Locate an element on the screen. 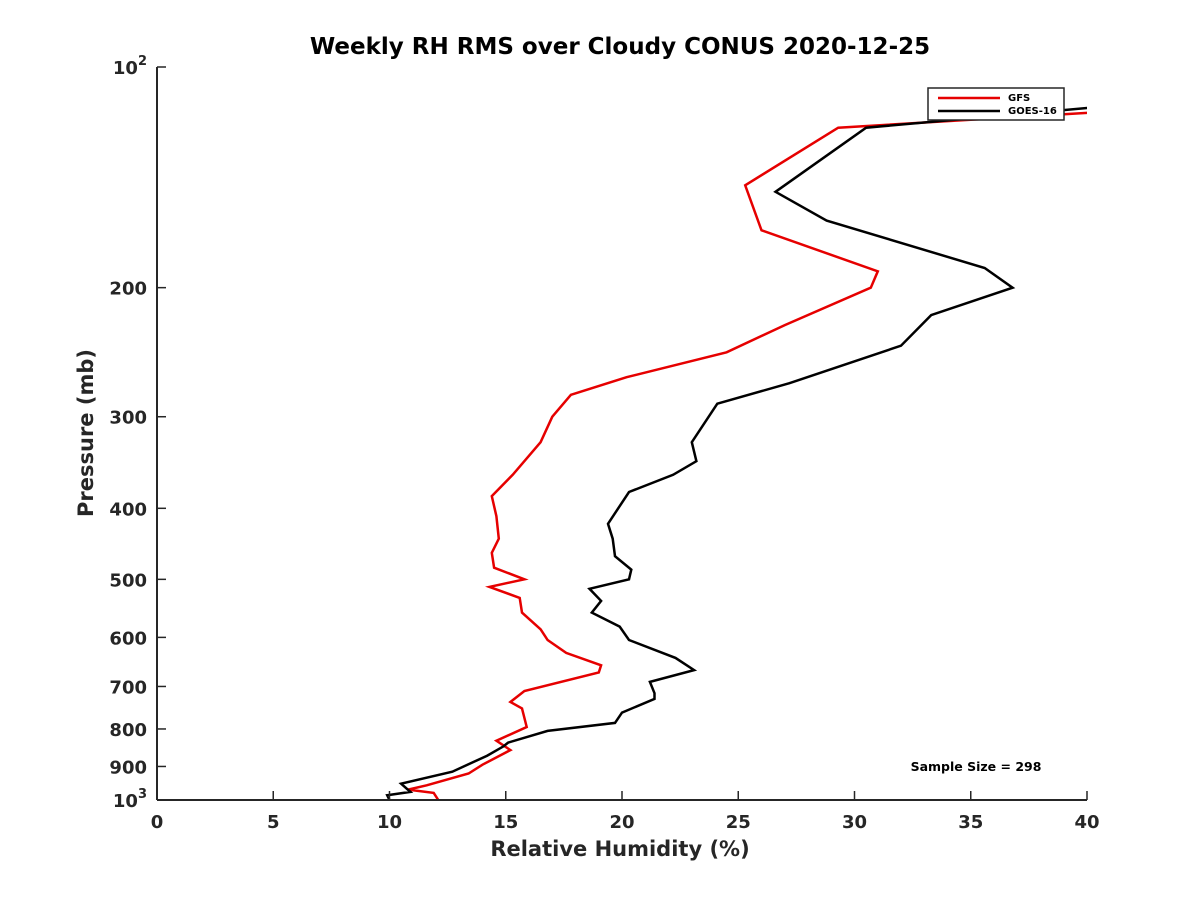  x-tick-label: 35 is located at coordinates (970, 822).